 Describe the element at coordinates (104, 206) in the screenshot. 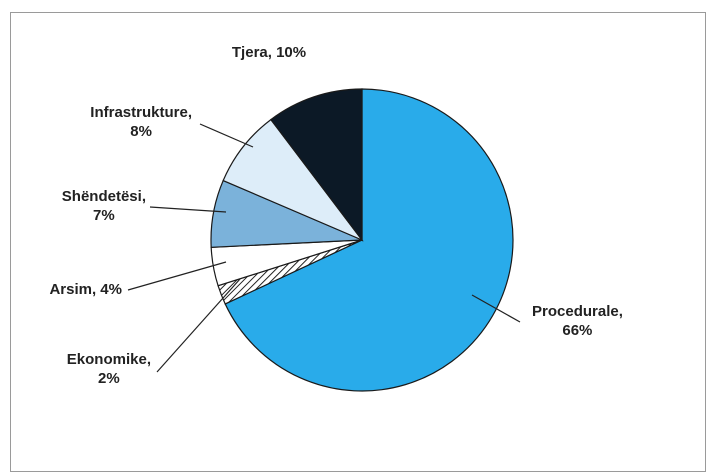

I see `slice-label: Shëndetësi, 7%` at that location.